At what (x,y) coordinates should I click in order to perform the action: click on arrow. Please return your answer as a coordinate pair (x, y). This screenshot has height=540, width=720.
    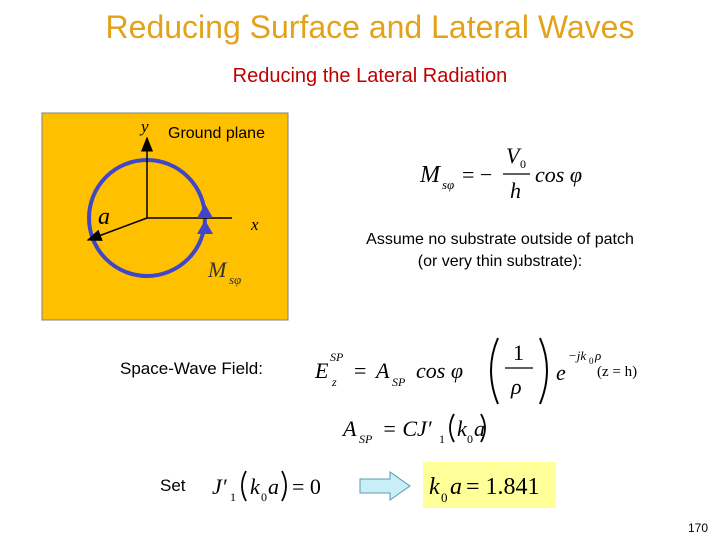
    Looking at the image, I should click on (385, 486).